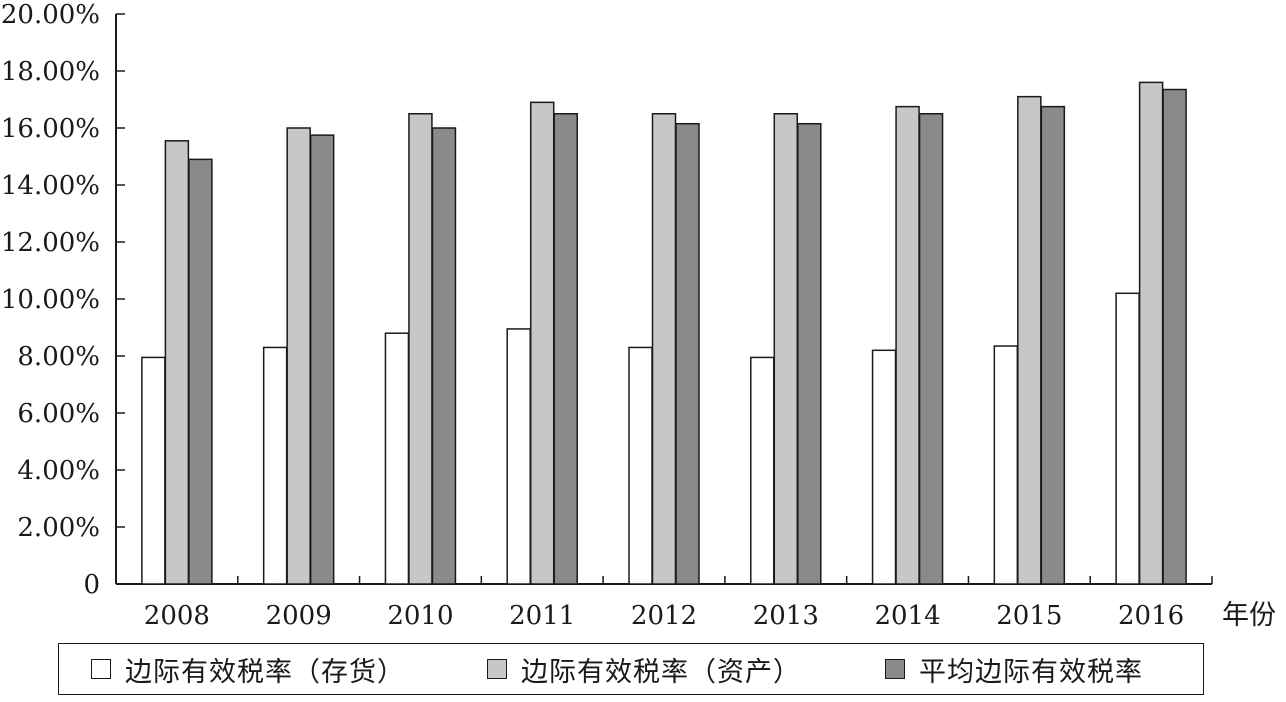 The image size is (1286, 702). I want to click on x-tick-label: 2014, so click(907, 616).